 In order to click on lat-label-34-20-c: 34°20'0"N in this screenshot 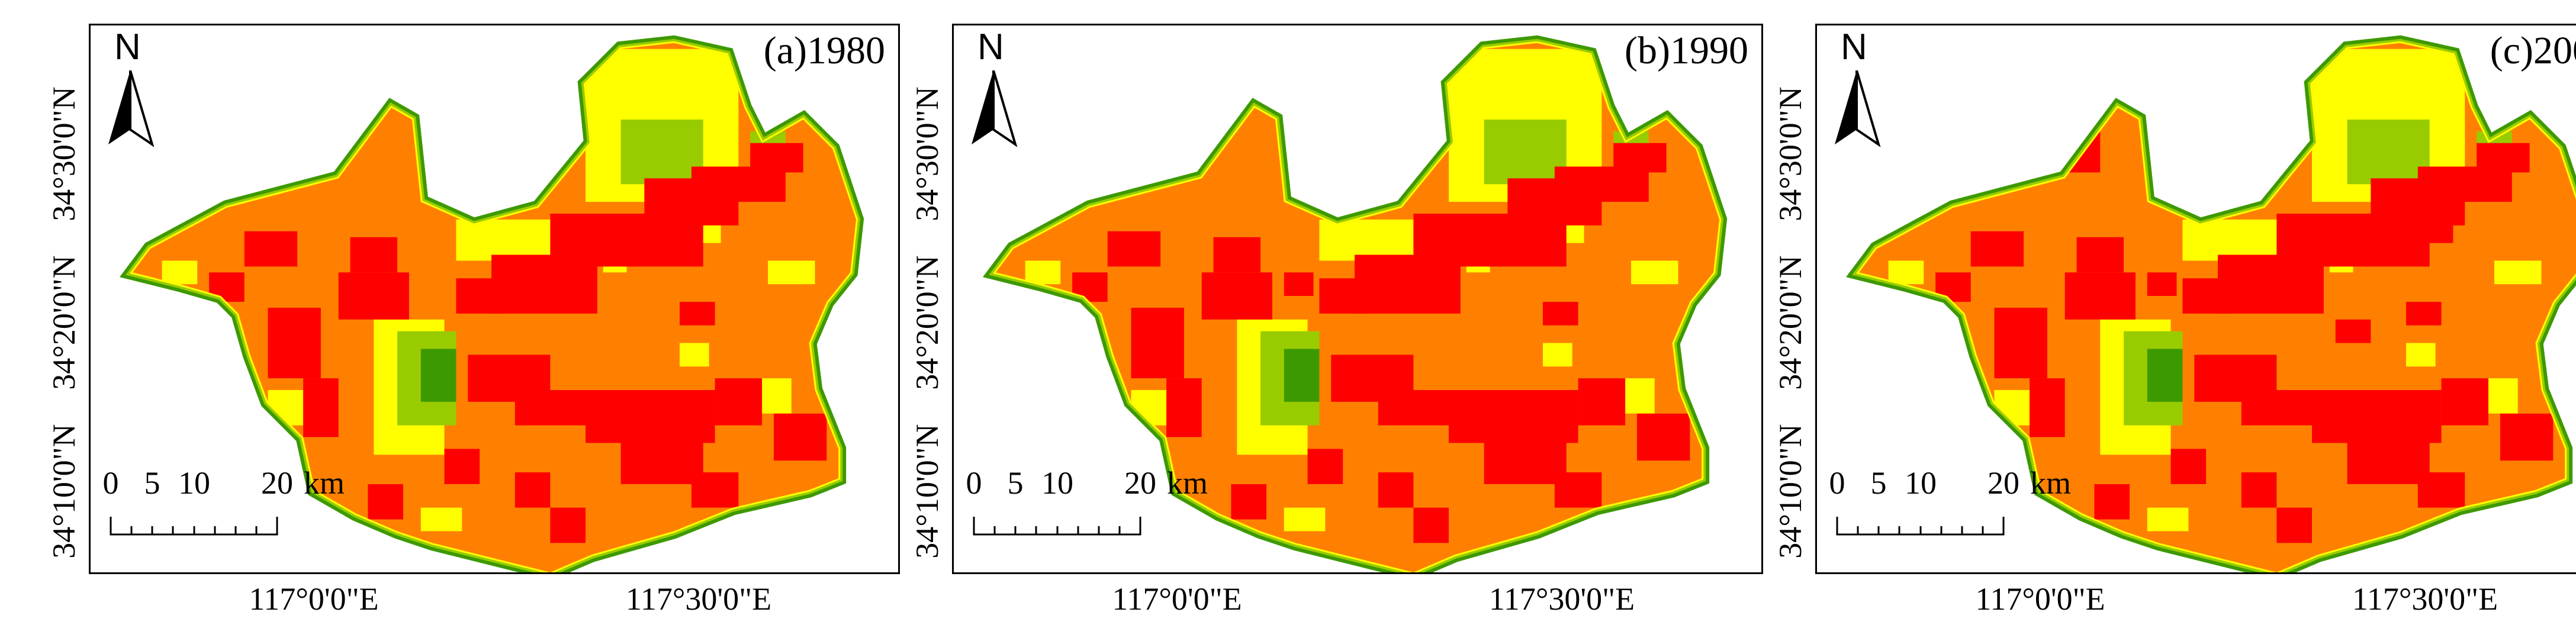, I will do `click(1791, 323)`.